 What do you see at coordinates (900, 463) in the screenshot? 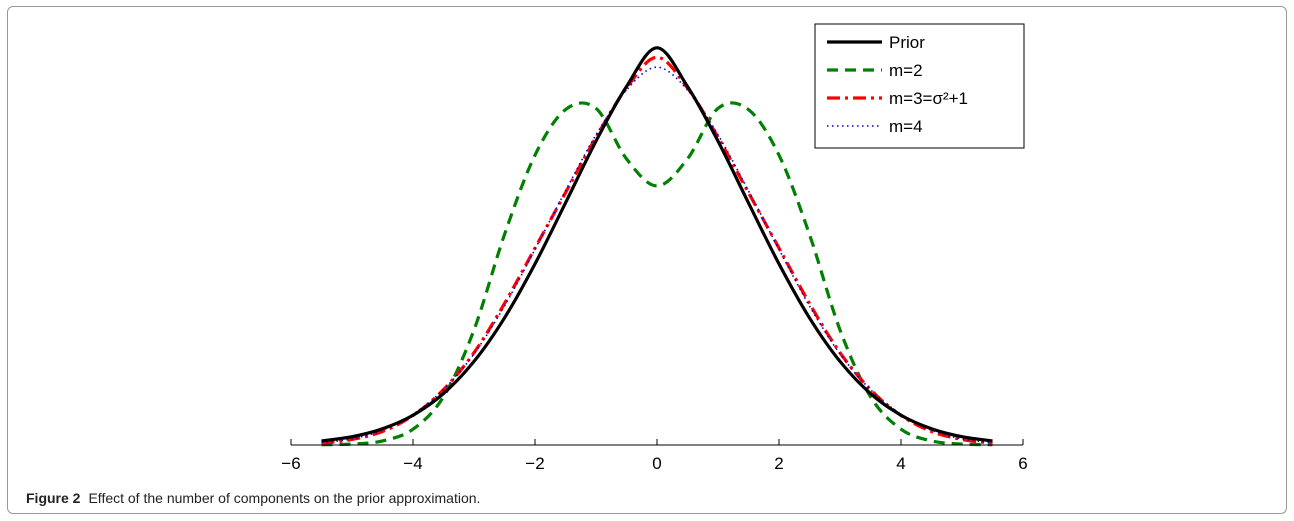
I see `x-tick-label: 4` at bounding box center [900, 463].